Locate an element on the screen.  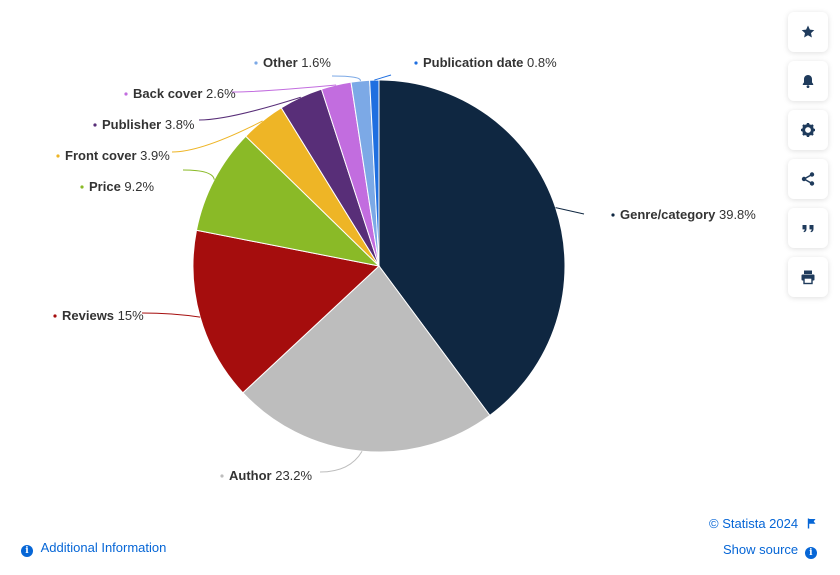
data-label-name: Publisher is located at coordinates (131, 124).